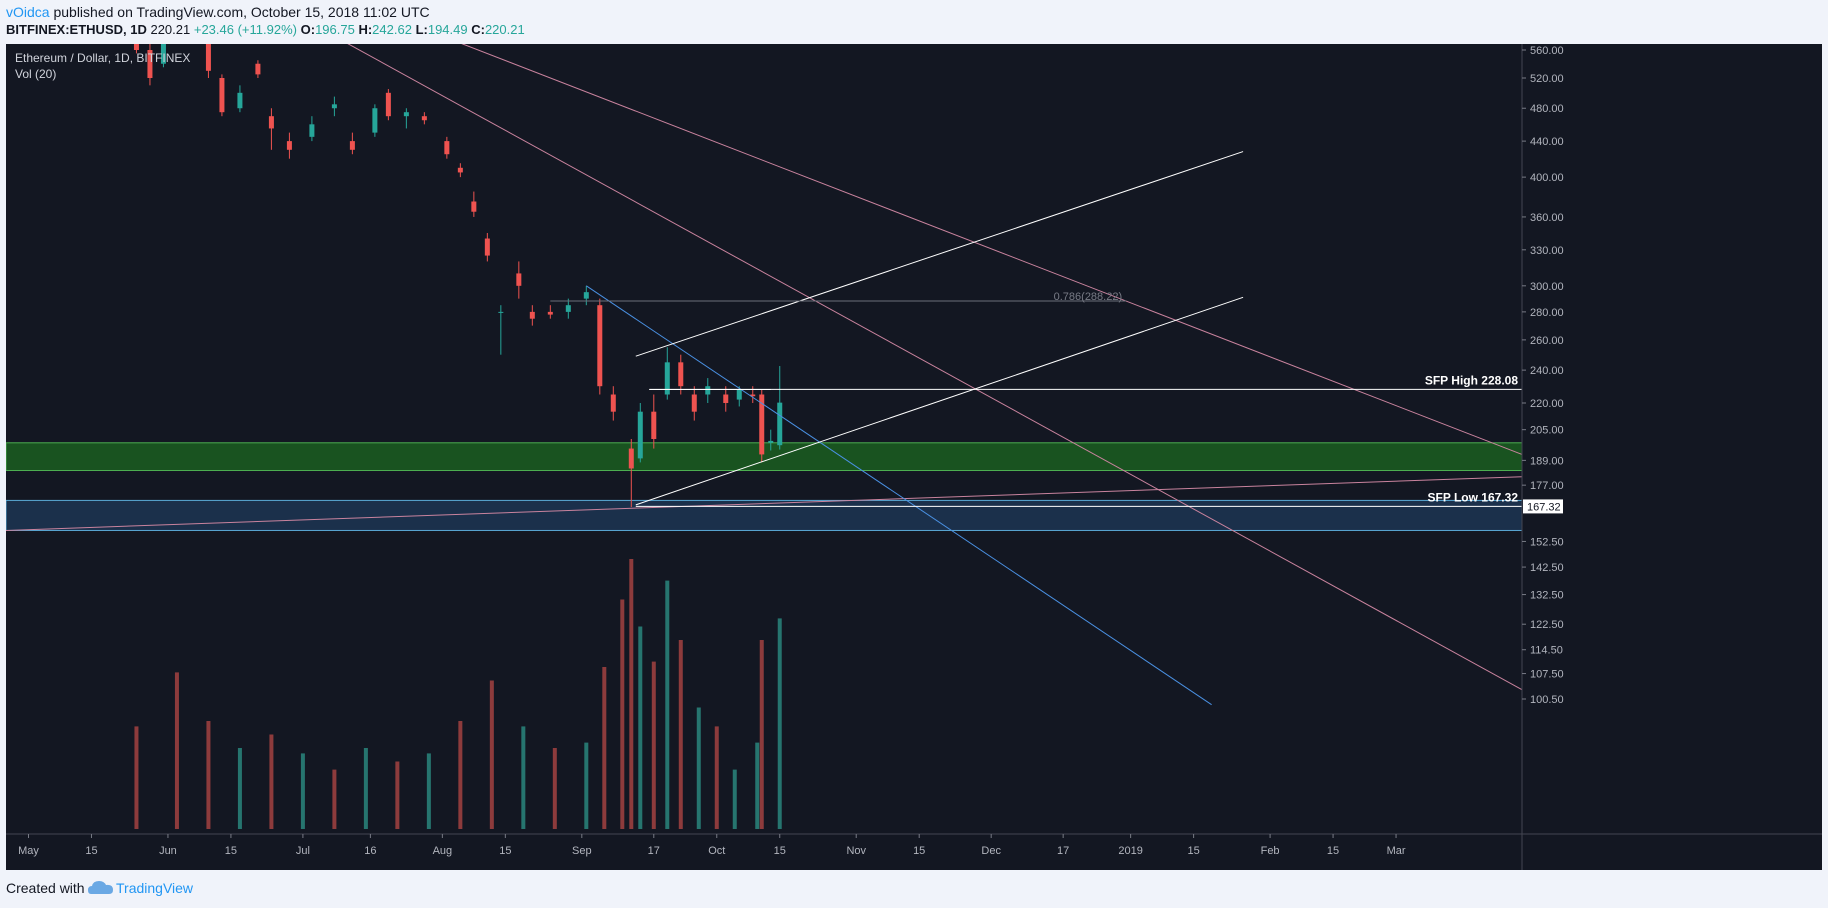  I want to click on low-value: 194.49, so click(447, 29).